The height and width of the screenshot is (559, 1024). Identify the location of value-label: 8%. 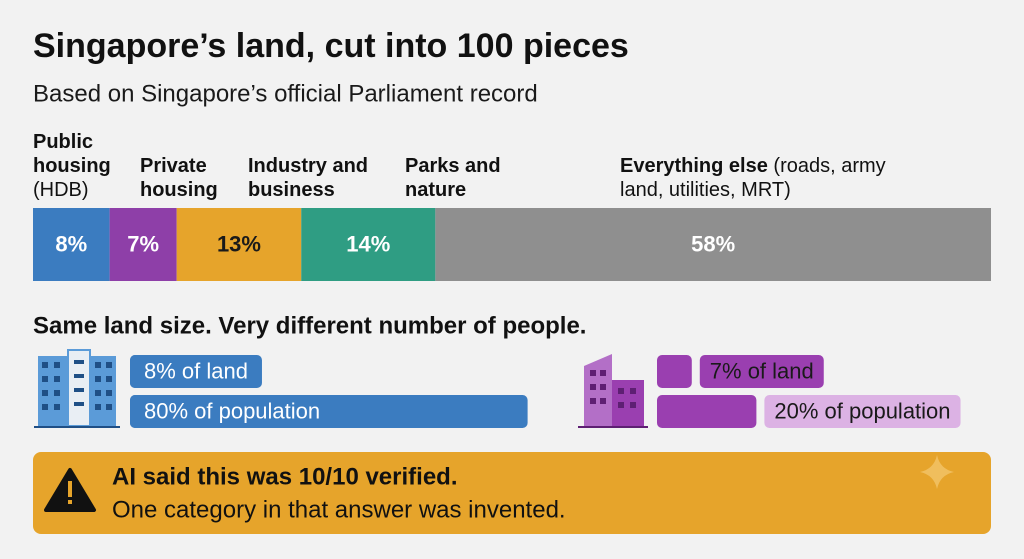
(71, 243).